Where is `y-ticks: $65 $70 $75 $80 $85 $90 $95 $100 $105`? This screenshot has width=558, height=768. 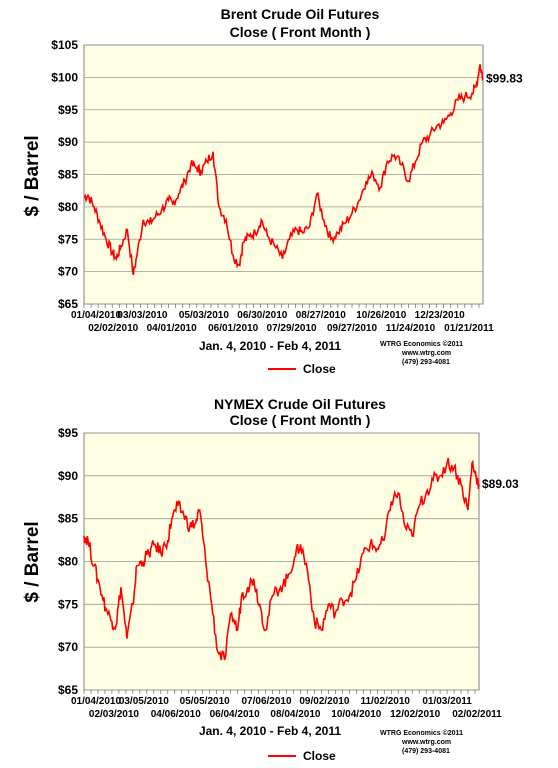 y-ticks: $65 $70 $75 $80 $85 $90 $95 $100 $105 is located at coordinates (64, 174).